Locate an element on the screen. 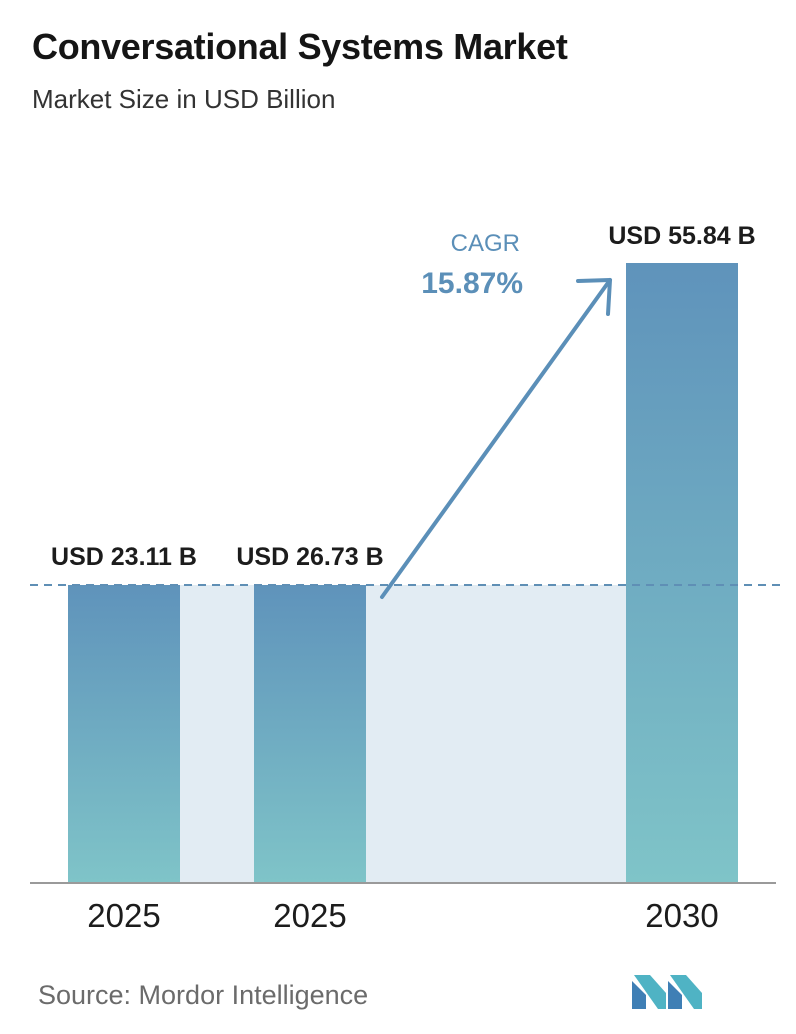 The image size is (796, 1034). x-tick-label-1: 2025 is located at coordinates (309, 915).